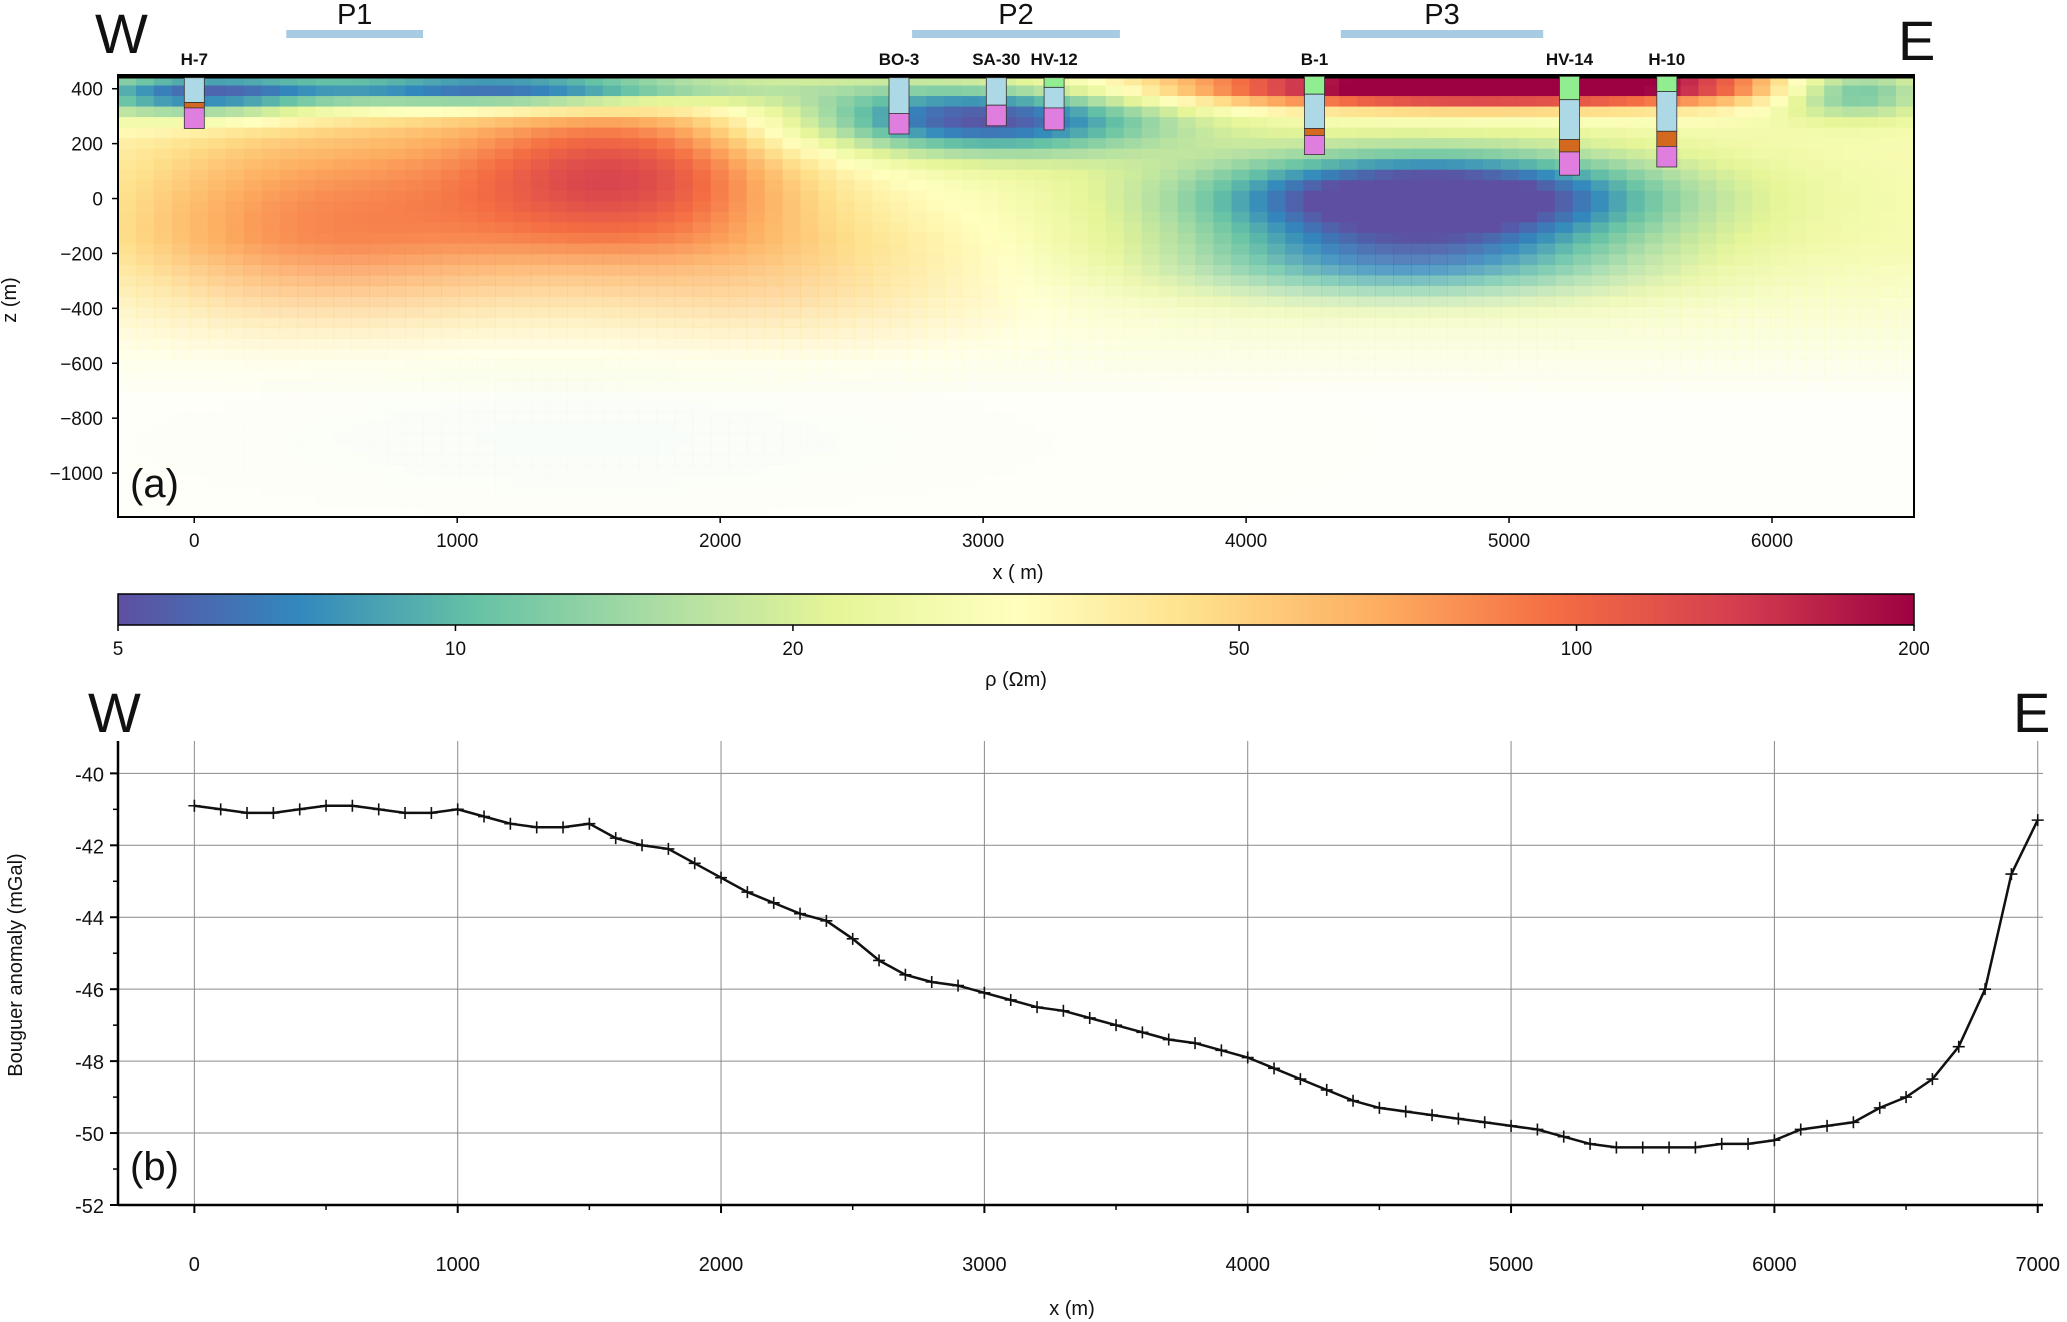  Describe the element at coordinates (1577, 649) in the screenshot. I see `colorbar-tick-label: 100` at that location.